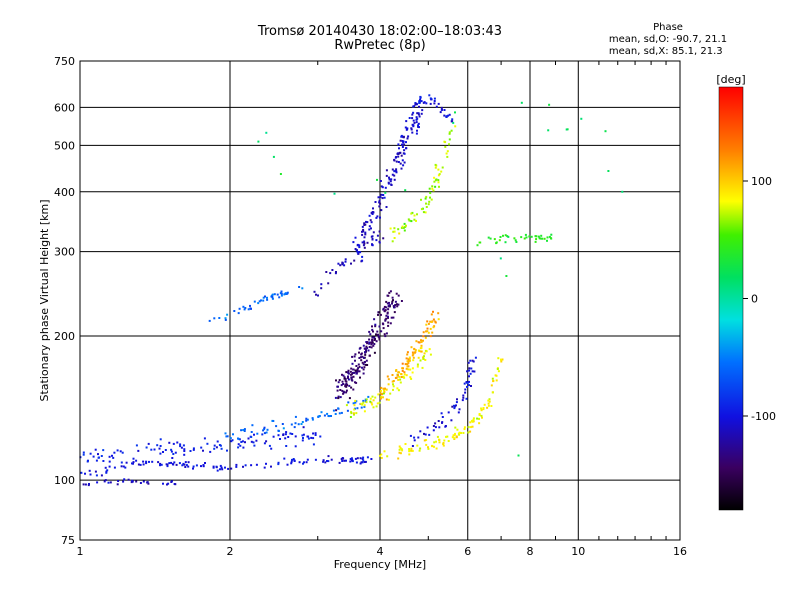  I want to click on y-axis: 75 100 200 300 400 500 600 750, so click(64, 301).